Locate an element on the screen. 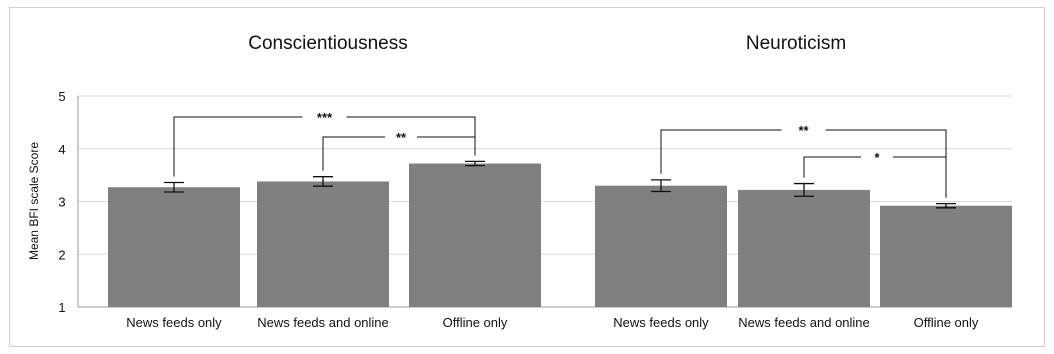 This screenshot has height=354, width=1054. panel-title: Conscientiousness is located at coordinates (327, 43).